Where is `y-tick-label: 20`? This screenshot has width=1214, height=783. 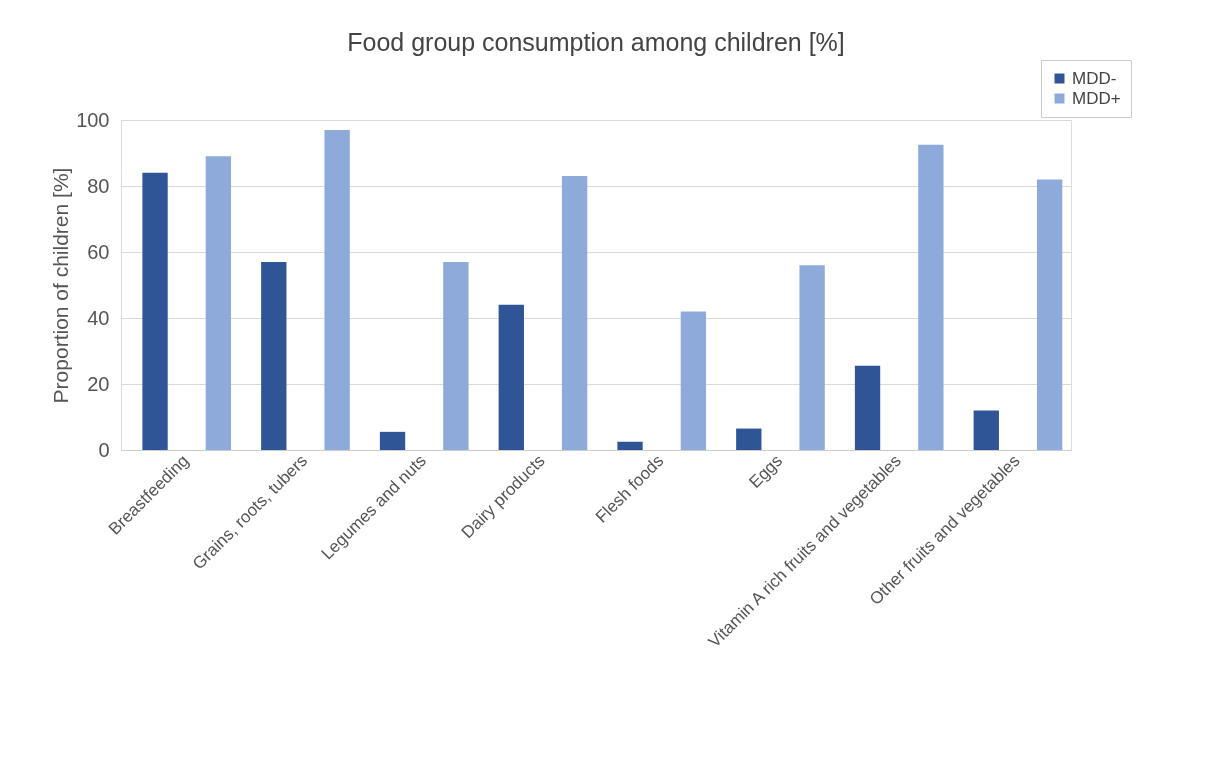 y-tick-label: 20 is located at coordinates (98, 383).